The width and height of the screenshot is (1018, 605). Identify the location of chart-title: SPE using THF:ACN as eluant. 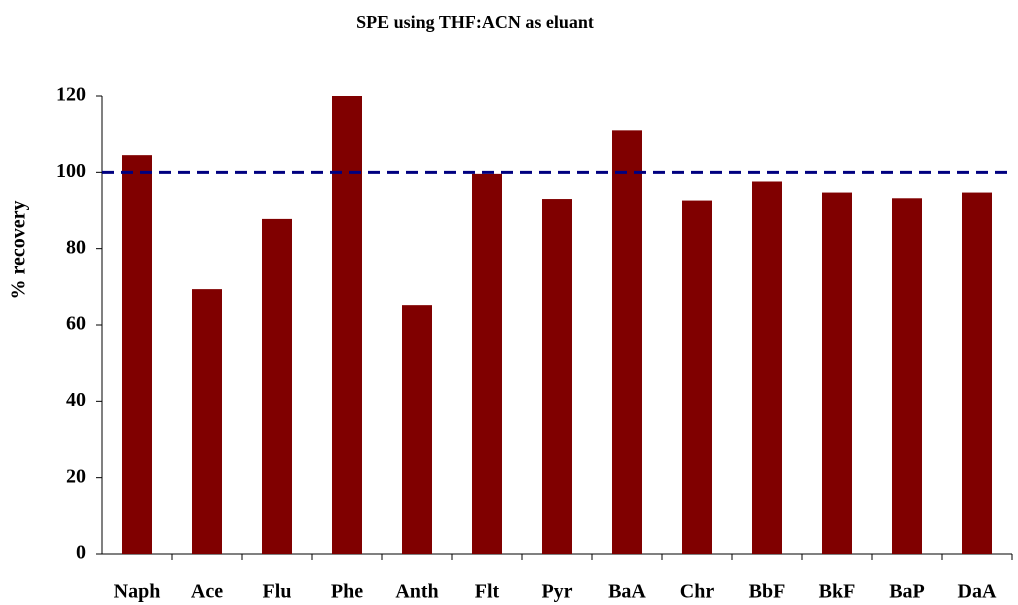
(475, 22).